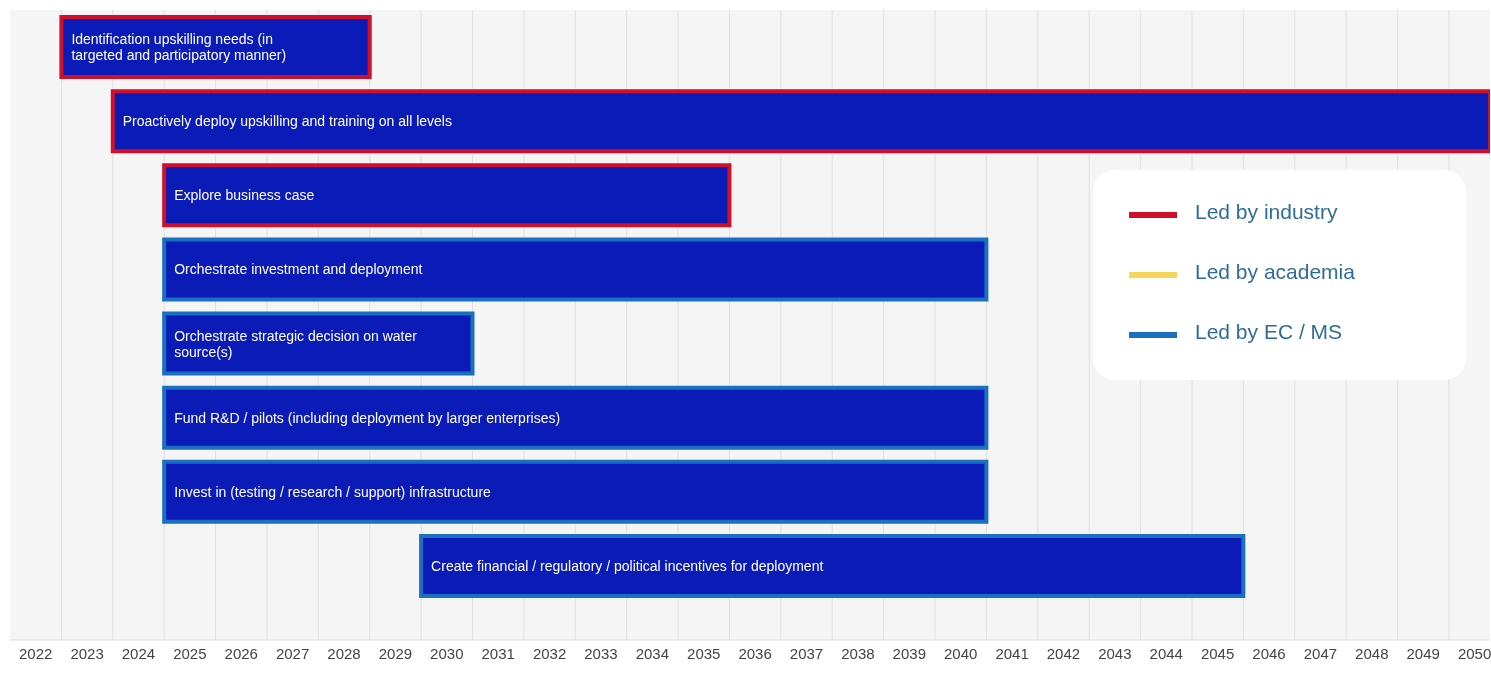 Image resolution: width=1491 pixels, height=687 pixels. Describe the element at coordinates (333, 491) in the screenshot. I see `y-tick-label: Invest in (testing / research / support) infrastructure` at that location.